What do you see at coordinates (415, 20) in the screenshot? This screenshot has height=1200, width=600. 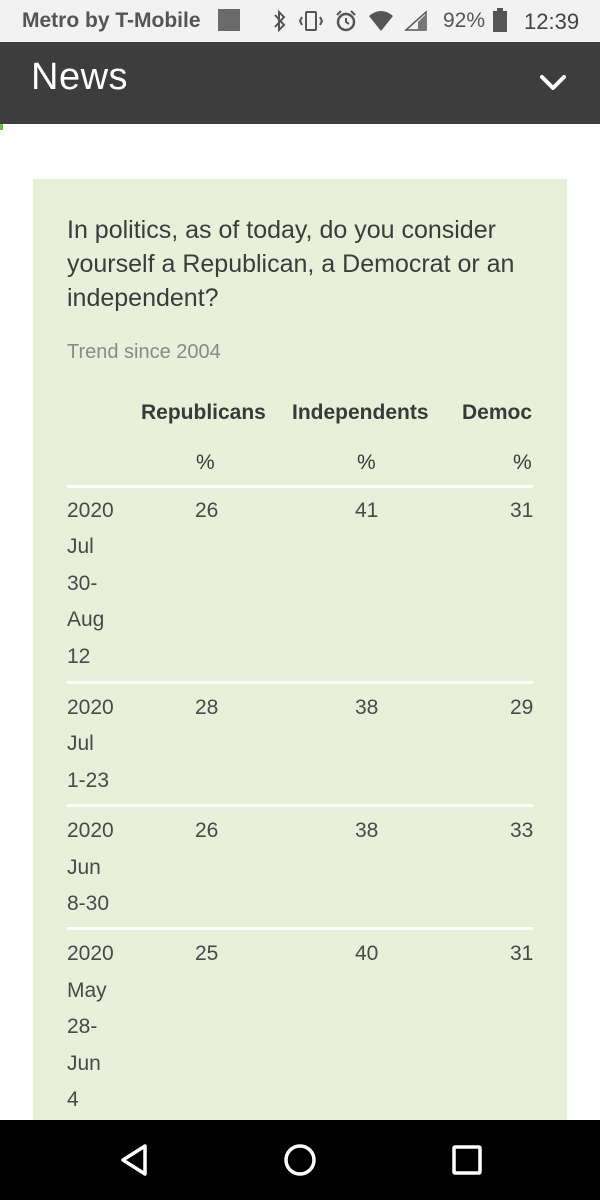 I see `signal-icon` at bounding box center [415, 20].